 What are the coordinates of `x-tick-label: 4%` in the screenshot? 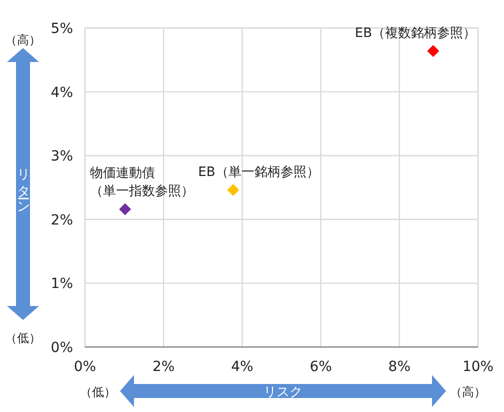 It's located at (242, 367).